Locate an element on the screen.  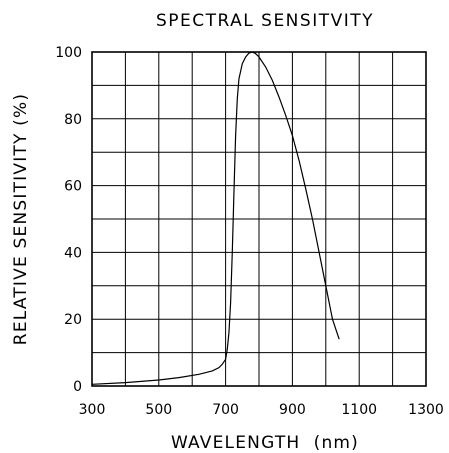
x-tick-label: 1100 is located at coordinates (359, 410).